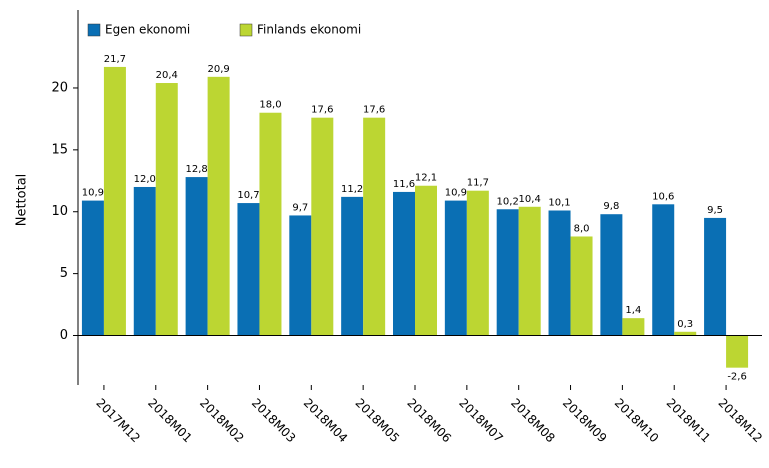 The width and height of the screenshot is (769, 468). Describe the element at coordinates (274, 421) in the screenshot. I see `x-tick-label: 2018M03` at that location.